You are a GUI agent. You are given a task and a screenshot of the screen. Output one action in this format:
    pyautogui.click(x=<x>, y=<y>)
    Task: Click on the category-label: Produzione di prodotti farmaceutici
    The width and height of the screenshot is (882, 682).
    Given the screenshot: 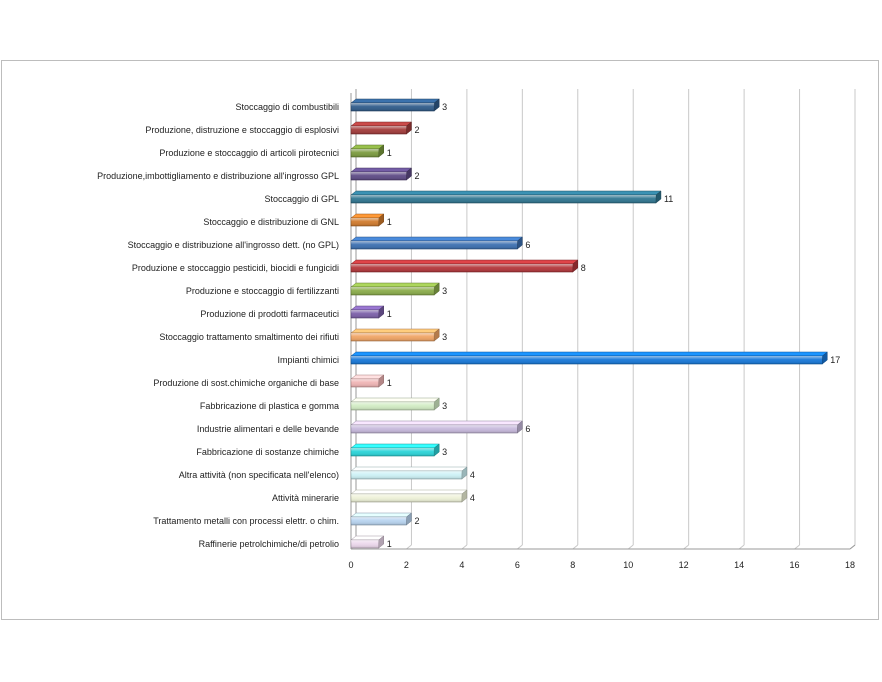 What is the action you would take?
    pyautogui.click(x=269, y=314)
    